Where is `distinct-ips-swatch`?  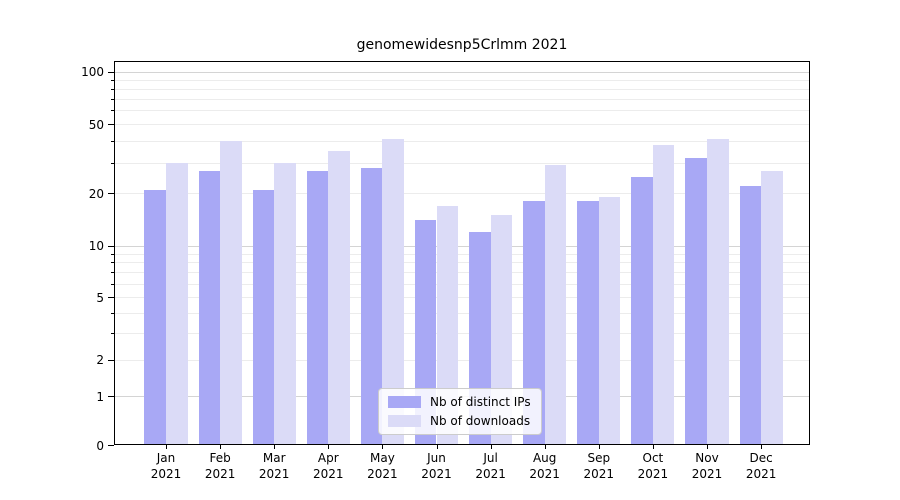 distinct-ips-swatch is located at coordinates (404, 402).